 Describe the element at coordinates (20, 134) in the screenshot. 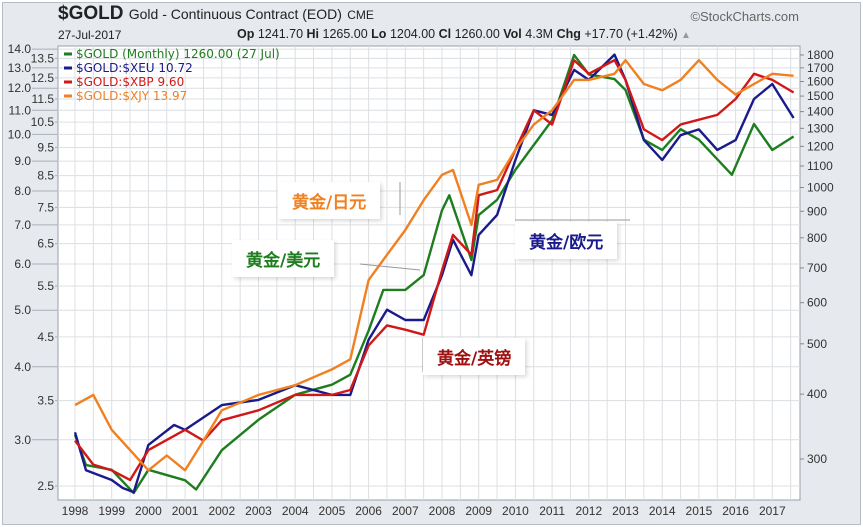

I see `left-axis-tick-label: 10.0` at that location.